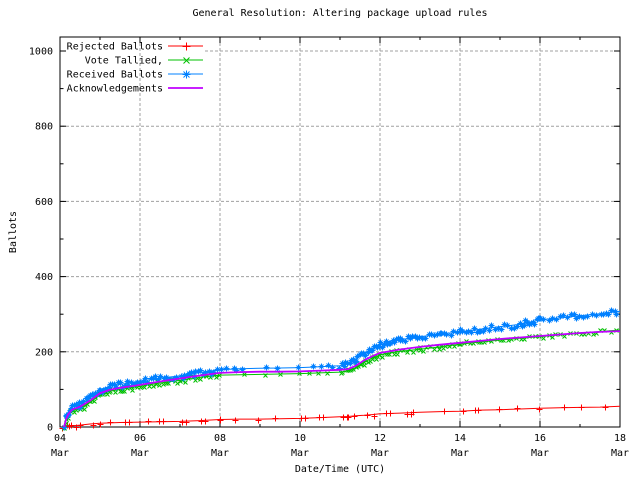 This screenshot has height=480, width=640. I want to click on x-tick-label-day: 08, so click(220, 438).